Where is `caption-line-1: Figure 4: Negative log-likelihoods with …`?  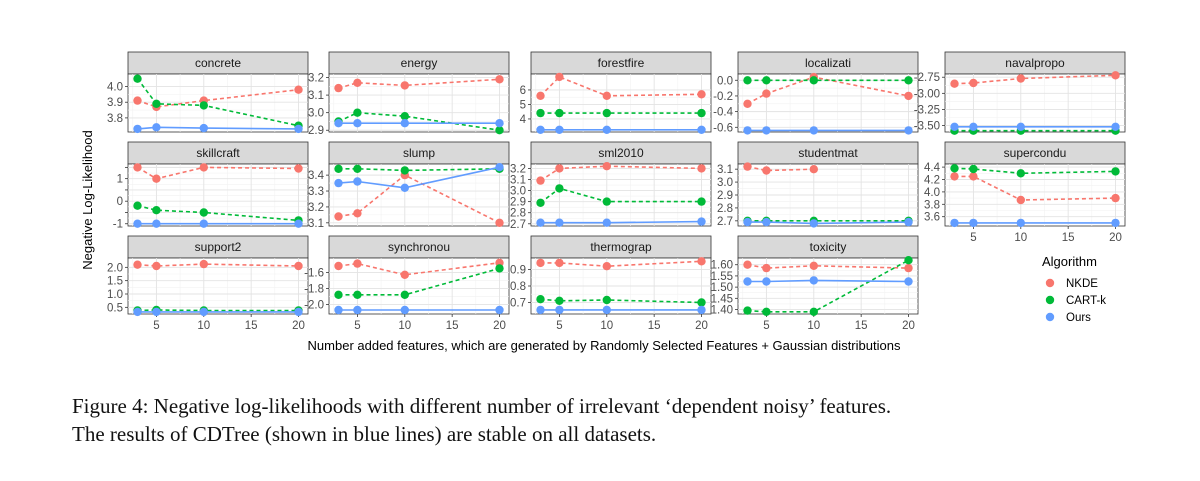
caption-line-1: Figure 4: Negative log-likelihoods with … is located at coordinates (482, 406).